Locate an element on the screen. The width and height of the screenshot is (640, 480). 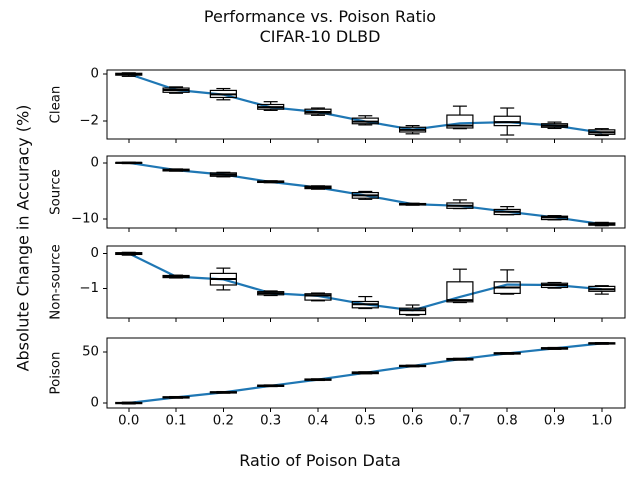
x-tick-label: 0.3 is located at coordinates (270, 421).